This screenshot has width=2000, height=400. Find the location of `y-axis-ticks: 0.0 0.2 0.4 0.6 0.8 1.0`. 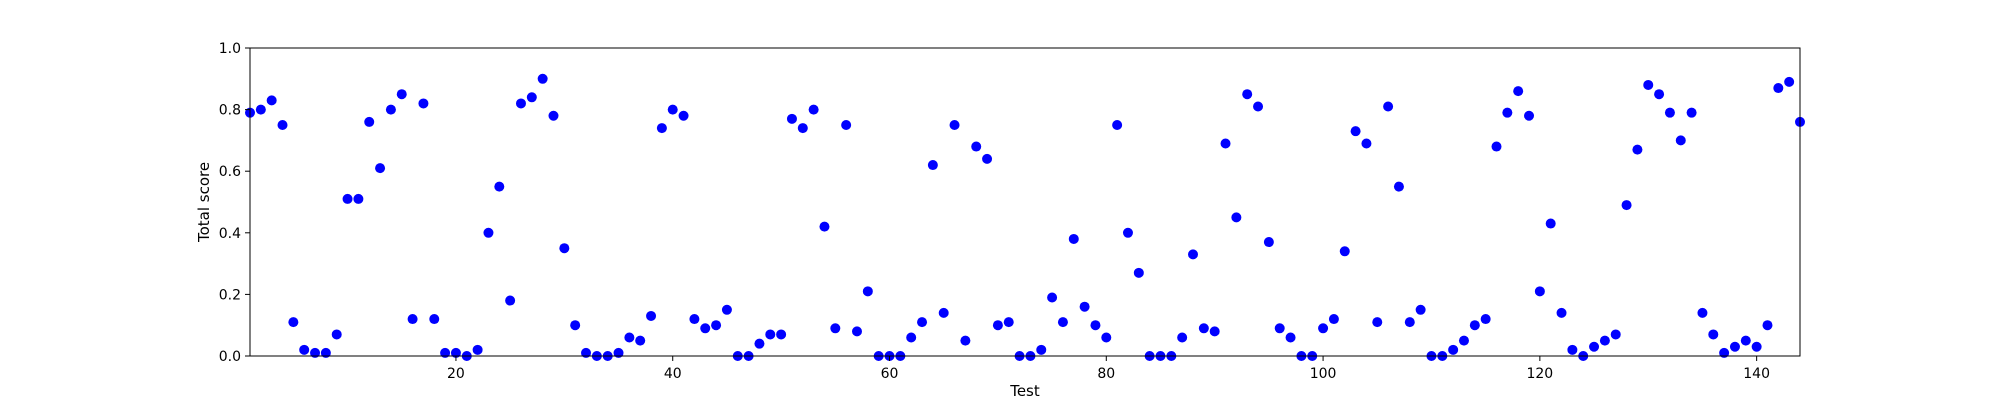

y-axis-ticks: 0.0 0.2 0.4 0.6 0.8 1.0 is located at coordinates (234, 203).